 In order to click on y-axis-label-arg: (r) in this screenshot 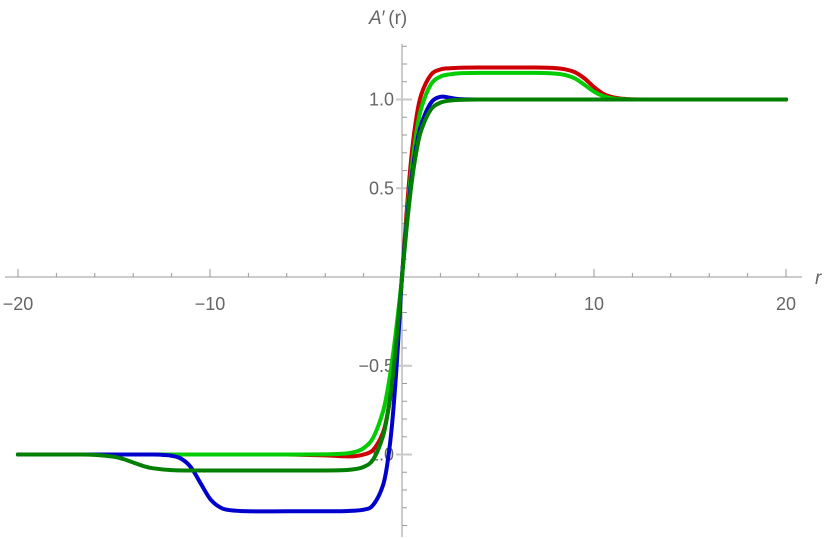, I will do `click(397, 18)`.